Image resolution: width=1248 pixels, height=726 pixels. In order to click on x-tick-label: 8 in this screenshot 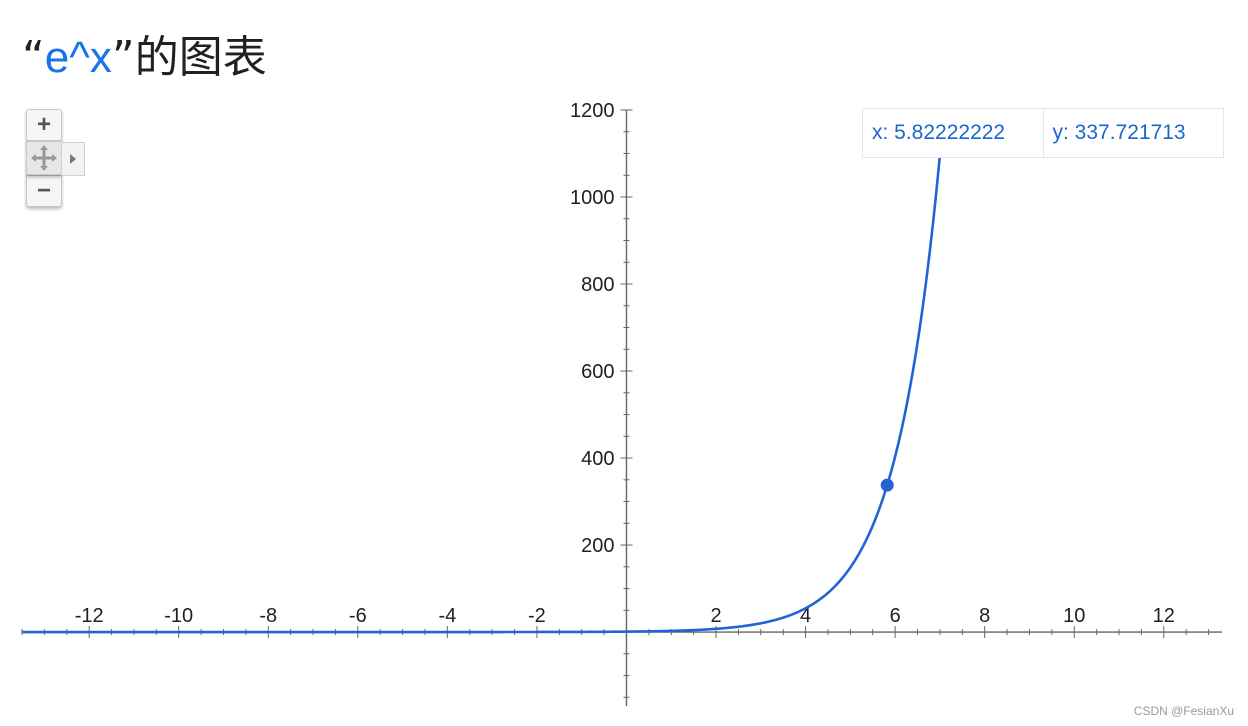, I will do `click(984, 616)`.